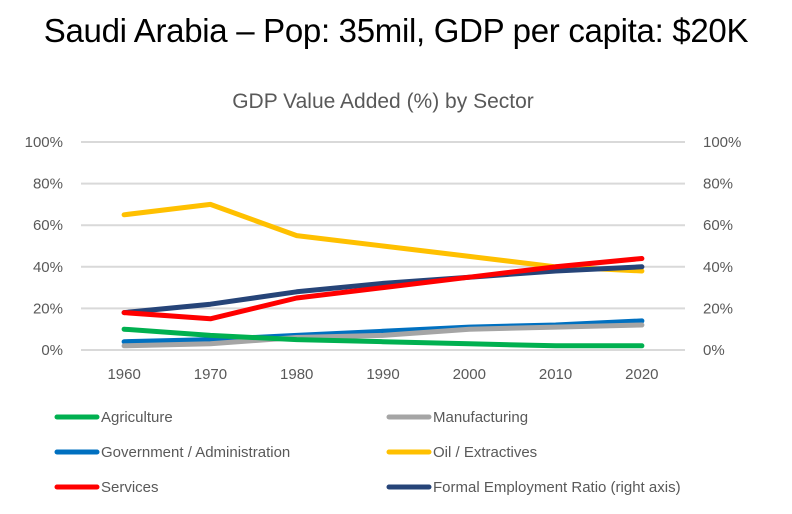 Image resolution: width=792 pixels, height=514 pixels. What do you see at coordinates (52, 350) in the screenshot?
I see `y-tick-label: 0%` at bounding box center [52, 350].